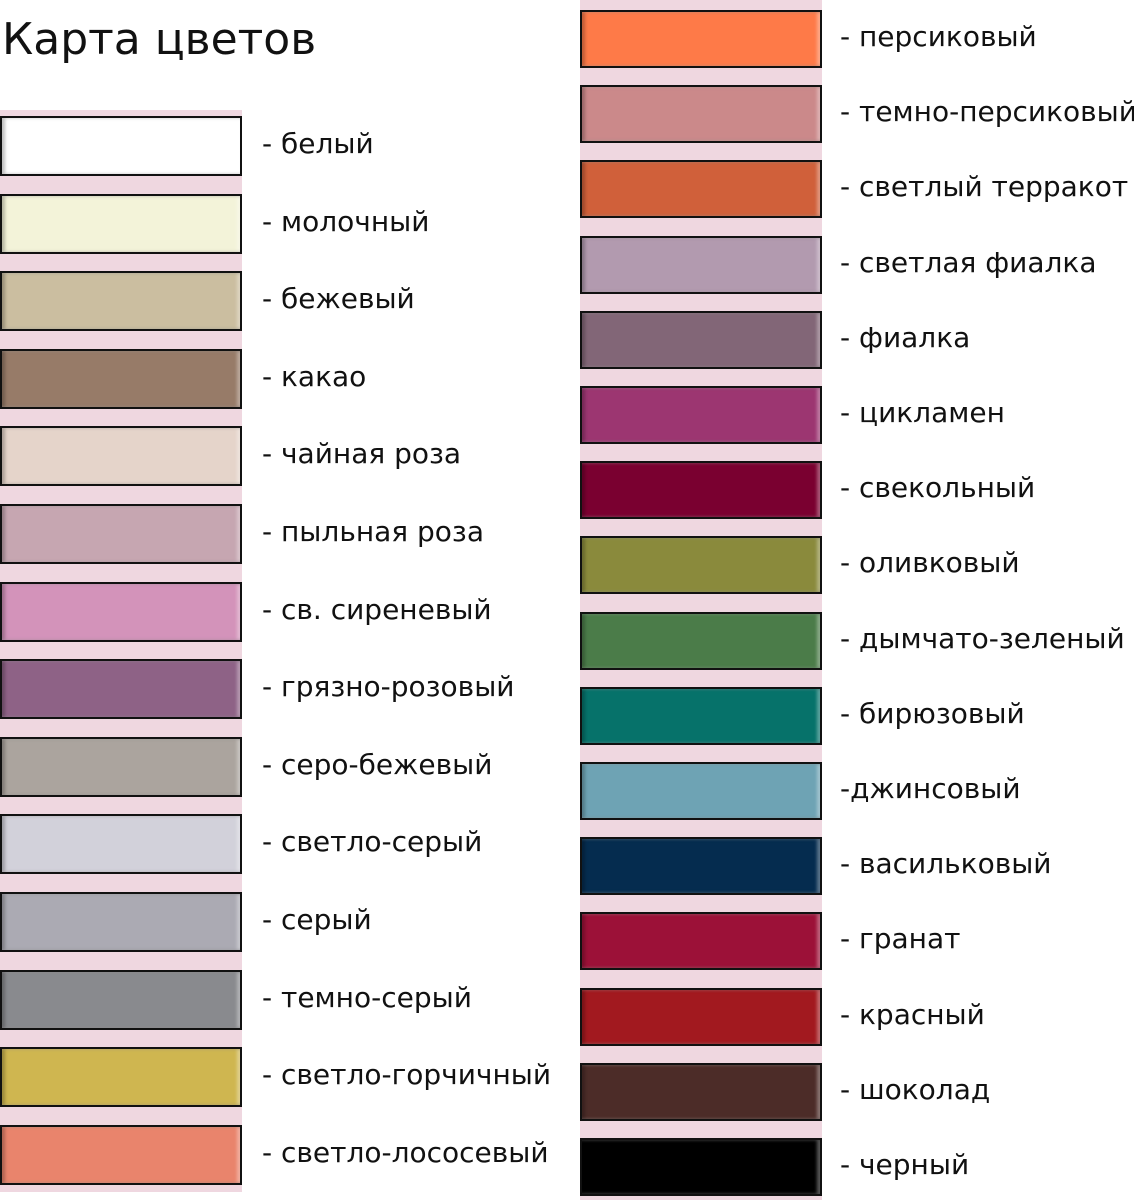 Image resolution: width=1134 pixels, height=1200 pixels. I want to click on color-label: - шоколад, so click(915, 1089).